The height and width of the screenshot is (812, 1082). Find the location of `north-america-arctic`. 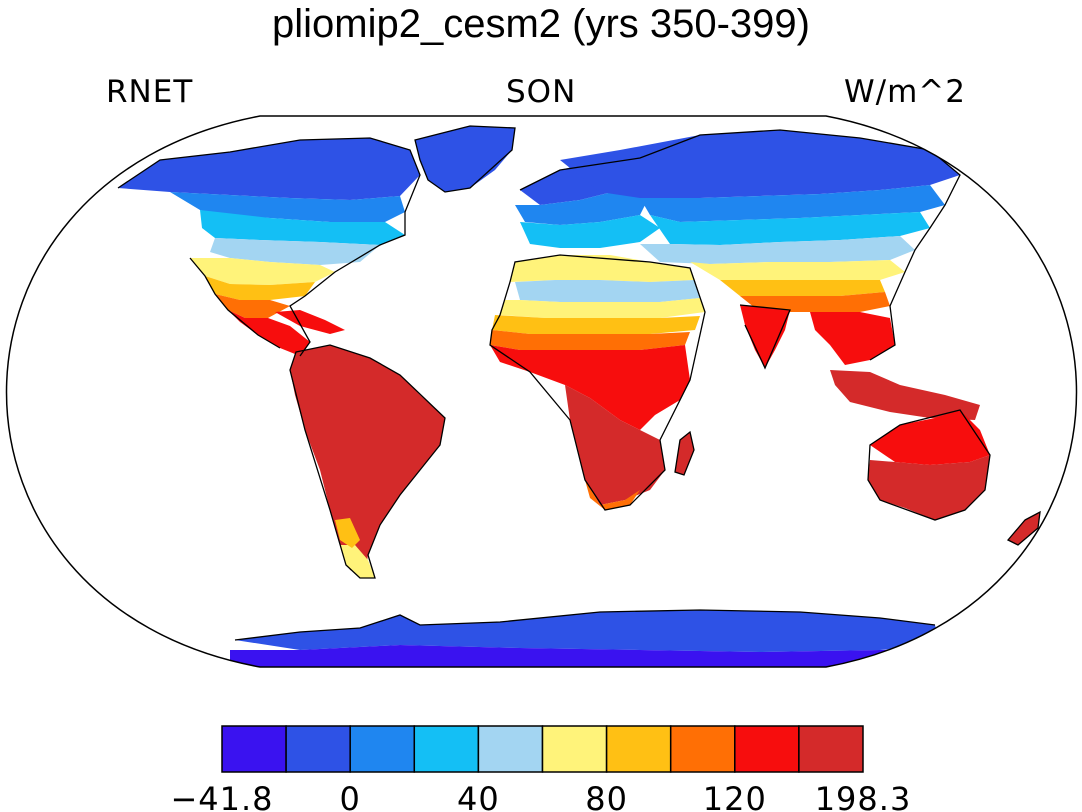

north-america-arctic is located at coordinates (269, 169).